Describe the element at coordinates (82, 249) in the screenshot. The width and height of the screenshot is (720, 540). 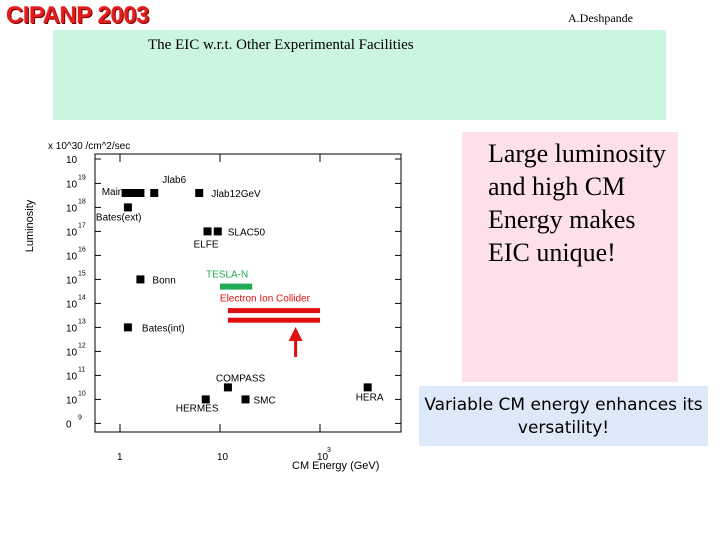
I see `y-tick-exponent: 16` at that location.